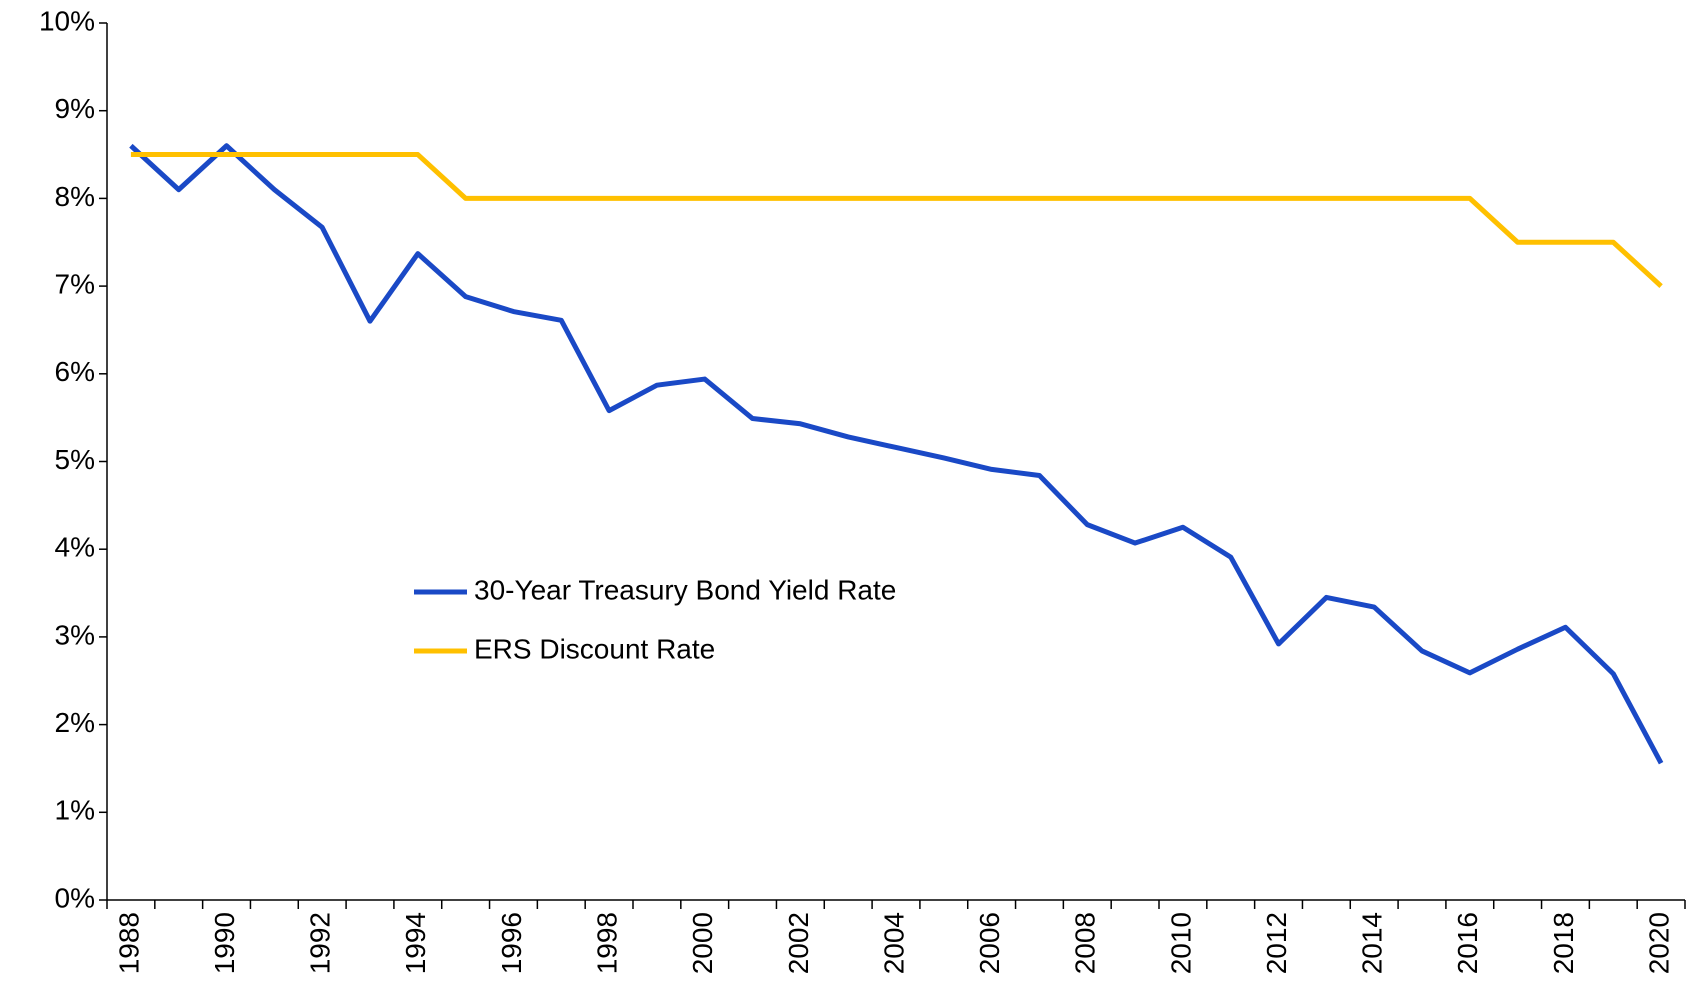 This screenshot has width=1696, height=1002. Describe the element at coordinates (1467, 943) in the screenshot. I see `x-tick-label: 2016` at that location.